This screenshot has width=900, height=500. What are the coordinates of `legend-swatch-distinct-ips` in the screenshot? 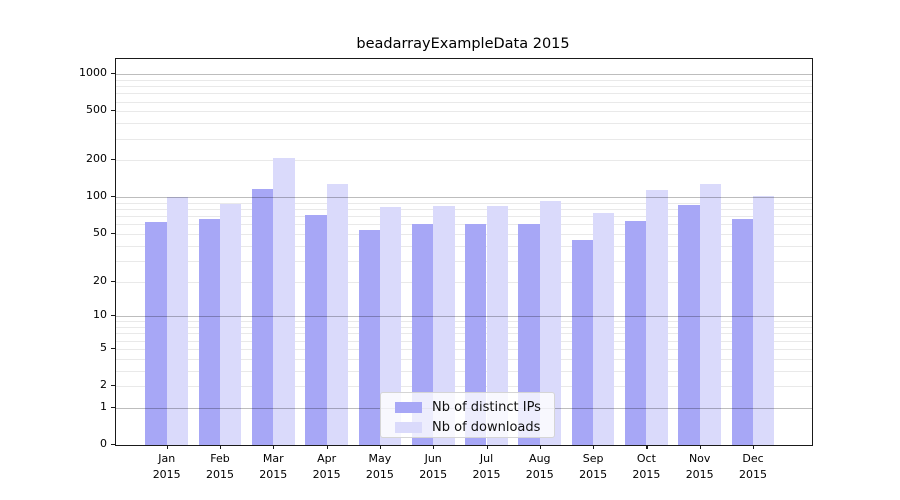 It's located at (408, 407).